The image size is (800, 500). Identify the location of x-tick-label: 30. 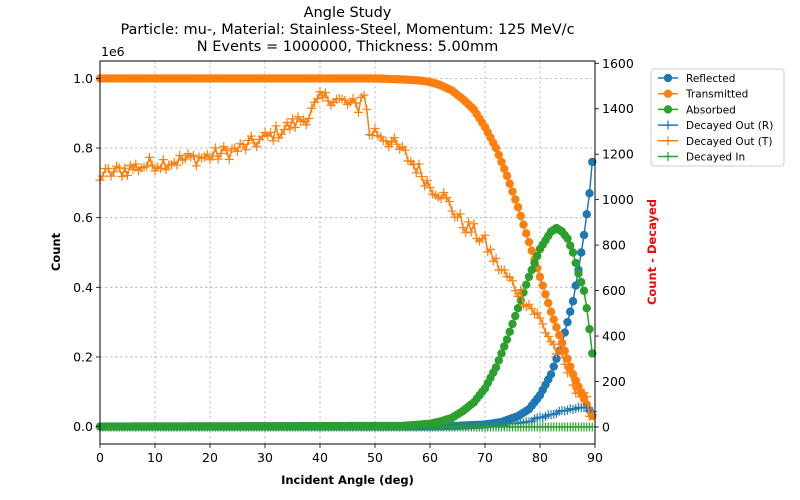
(265, 457).